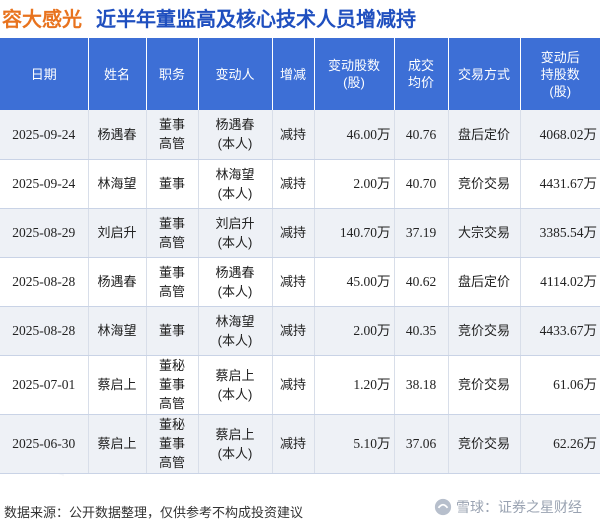  What do you see at coordinates (354, 233) in the screenshot?
I see `shares-cell: 140.70万` at bounding box center [354, 233].